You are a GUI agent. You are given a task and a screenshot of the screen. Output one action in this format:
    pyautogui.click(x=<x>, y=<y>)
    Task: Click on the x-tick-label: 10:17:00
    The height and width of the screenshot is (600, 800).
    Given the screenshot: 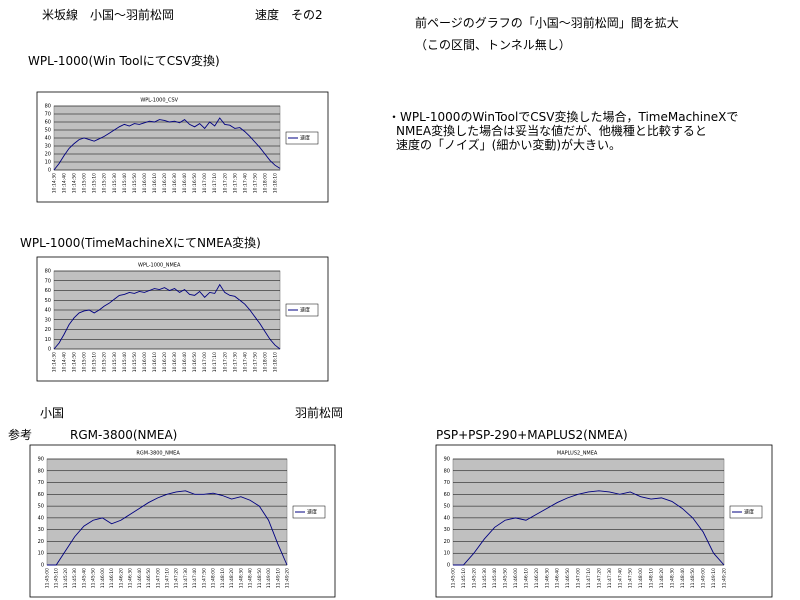 What is the action you would take?
    pyautogui.click(x=205, y=362)
    